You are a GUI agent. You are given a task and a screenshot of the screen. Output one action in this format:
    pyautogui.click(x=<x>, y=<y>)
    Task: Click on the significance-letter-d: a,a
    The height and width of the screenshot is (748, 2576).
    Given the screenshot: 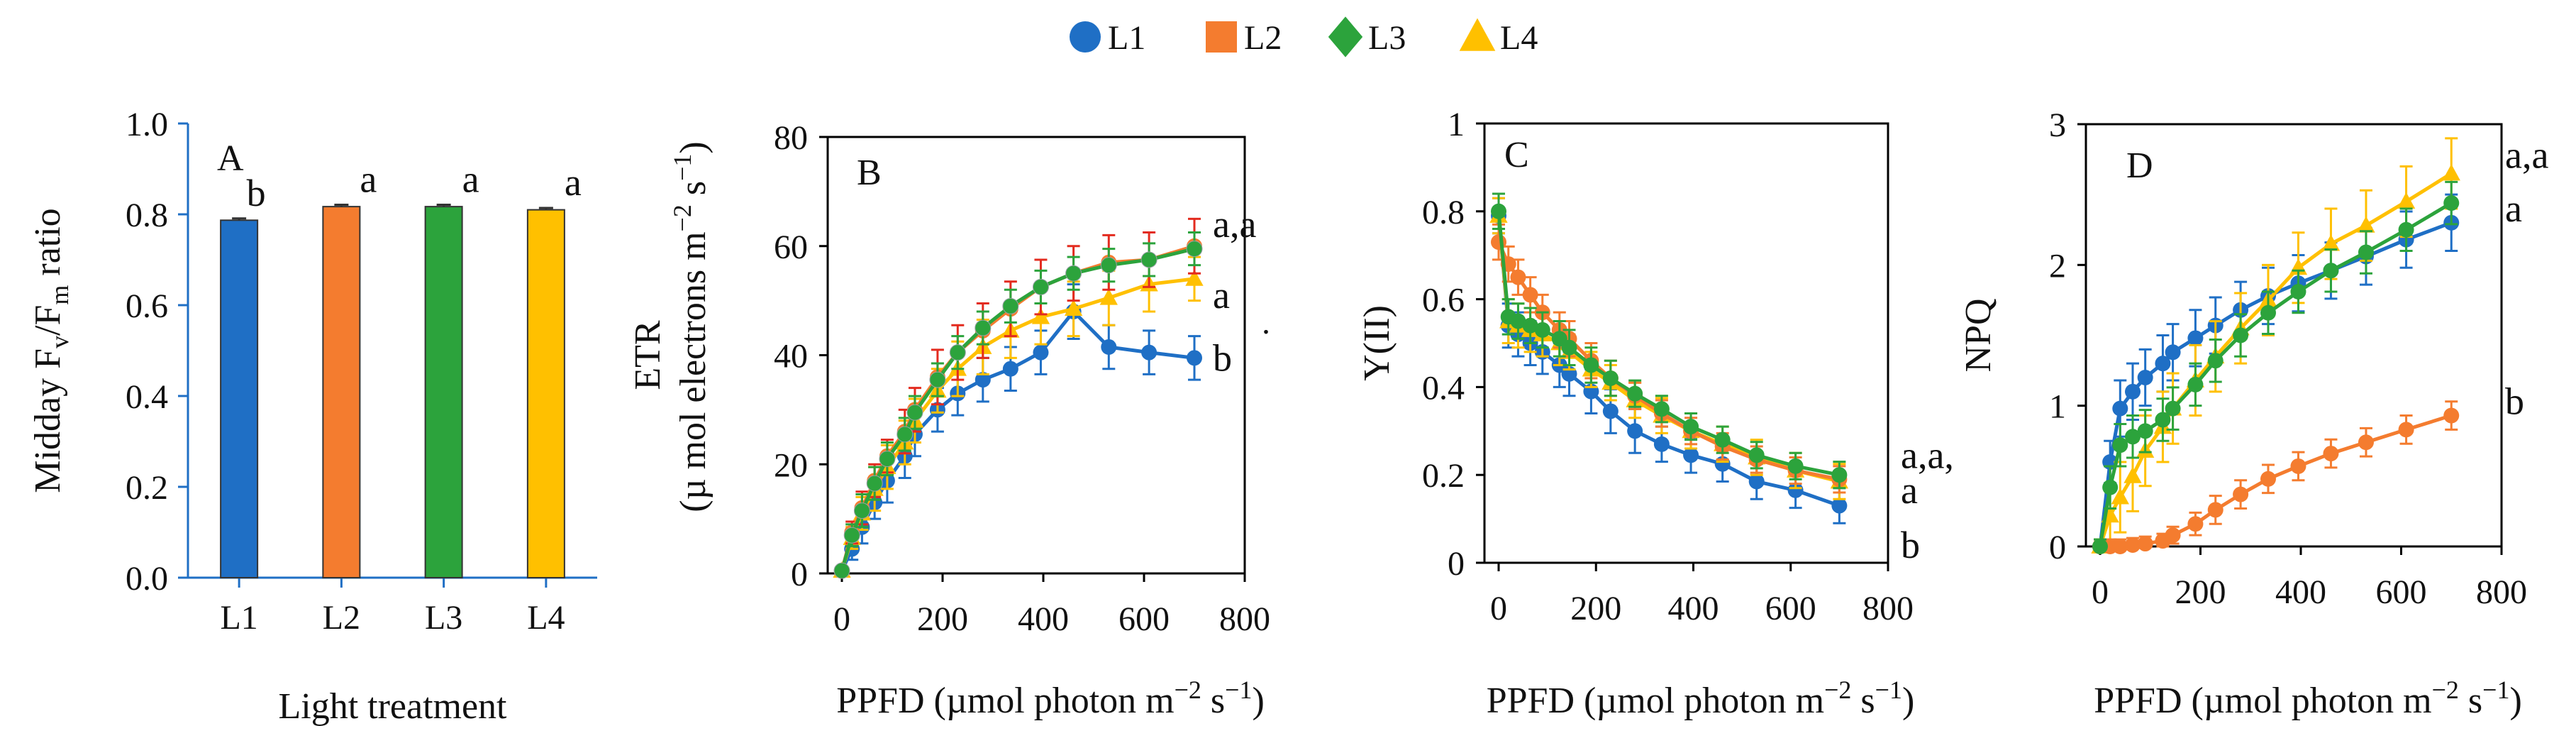 What is the action you would take?
    pyautogui.click(x=2526, y=156)
    